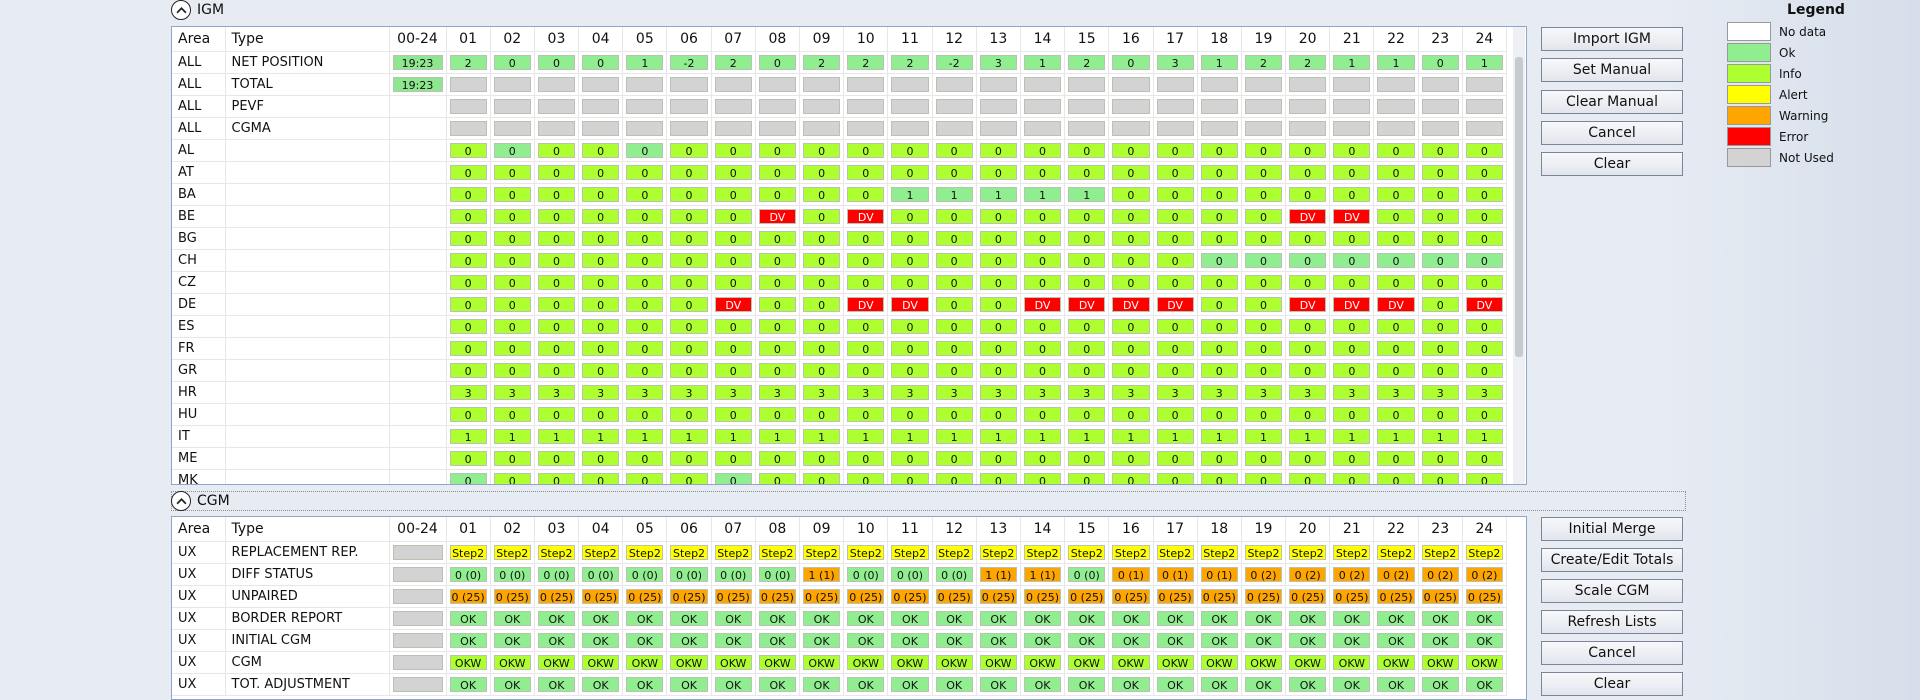 Image resolution: width=1920 pixels, height=700 pixels. What do you see at coordinates (1175, 596) in the screenshot?
I see `hour-cell: 0 (25)` at bounding box center [1175, 596].